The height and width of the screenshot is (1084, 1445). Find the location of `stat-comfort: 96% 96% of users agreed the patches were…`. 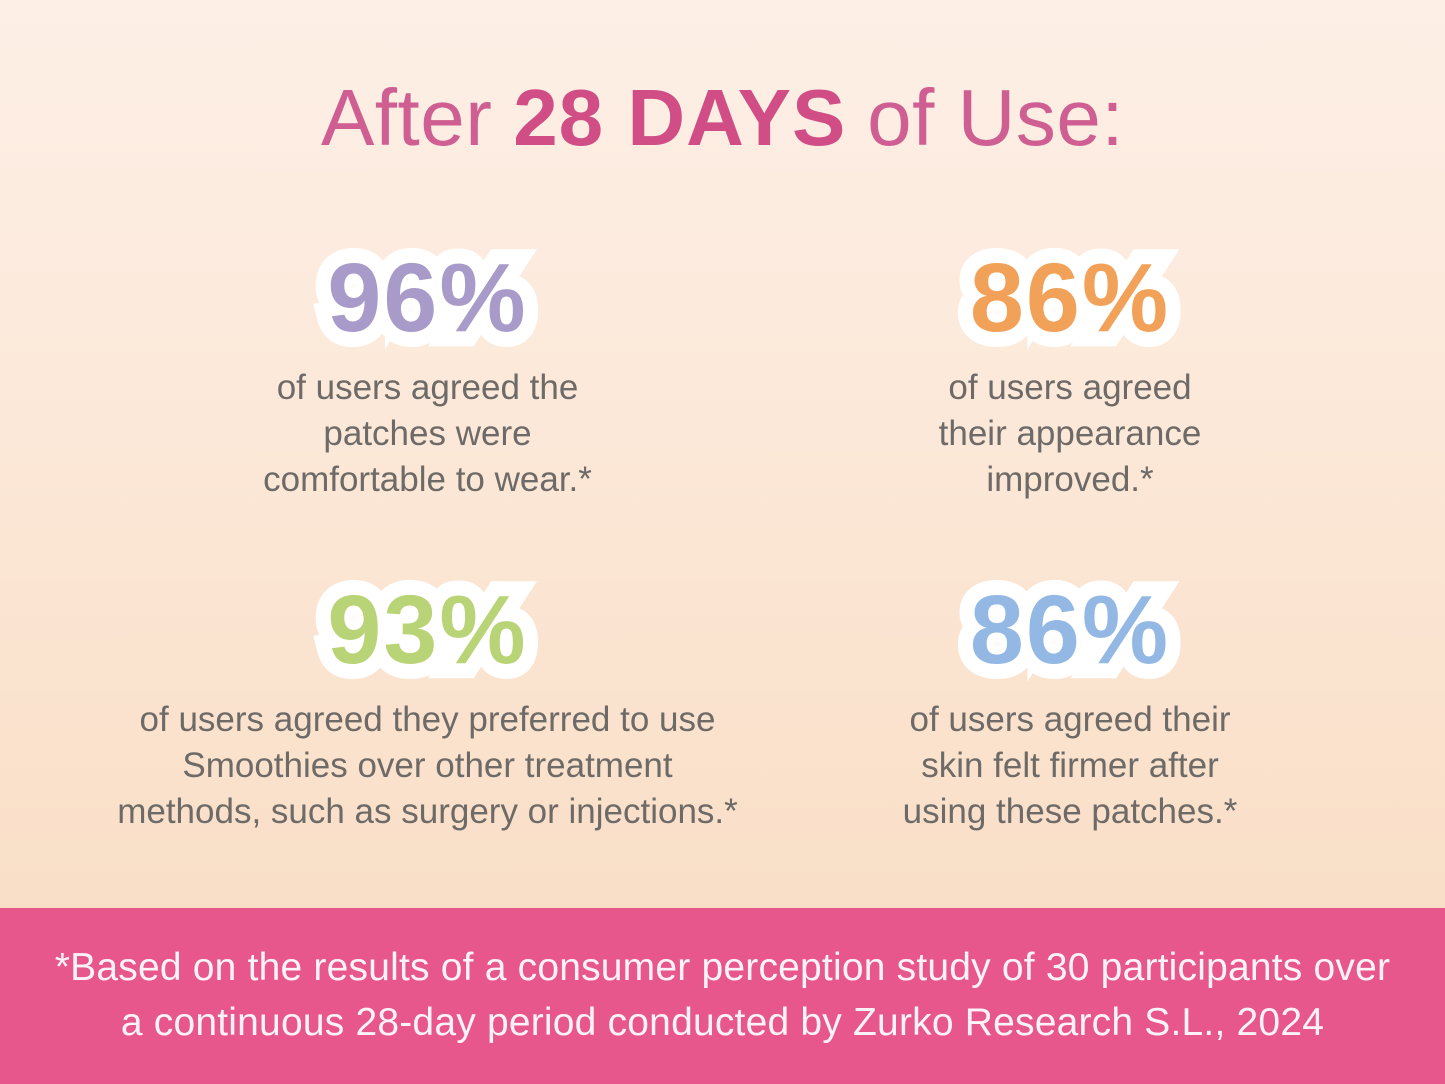

stat-comfort: 96% 96% of users agreed the patches were… is located at coordinates (427, 367).